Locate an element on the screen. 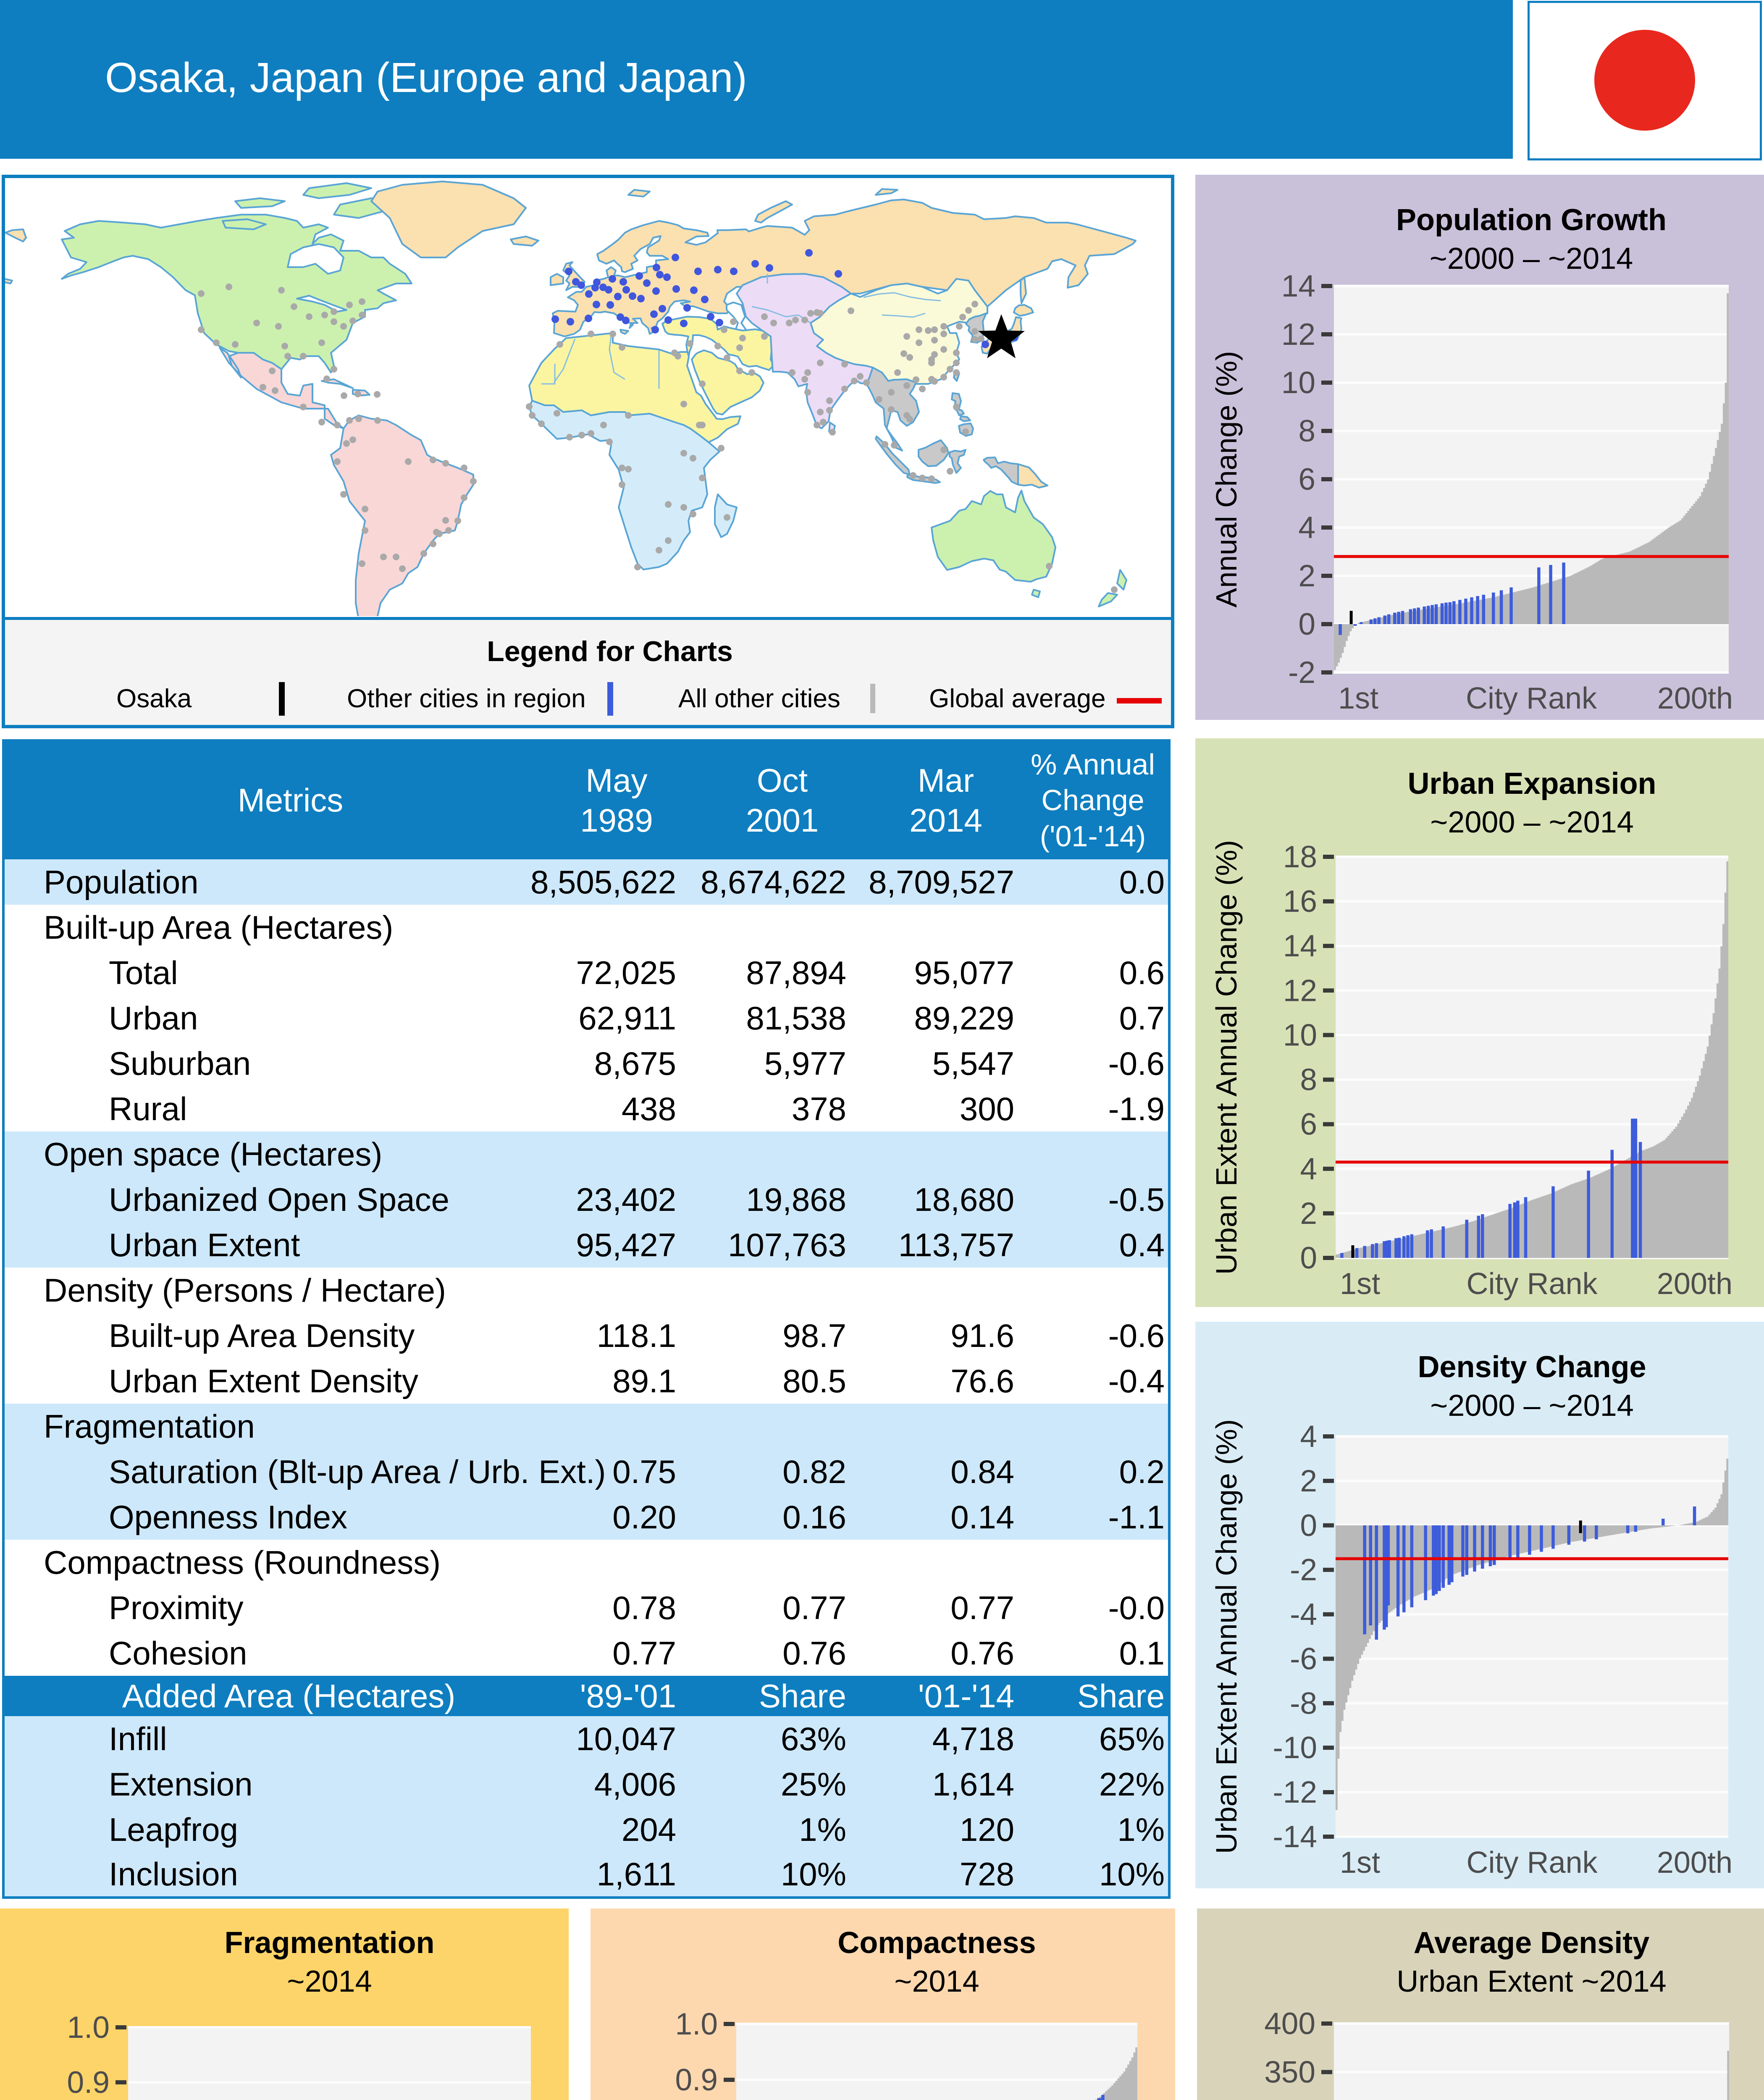 The height and width of the screenshot is (2100, 1764). svg-text: Annual Change (%) is located at coordinates (1226, 479).